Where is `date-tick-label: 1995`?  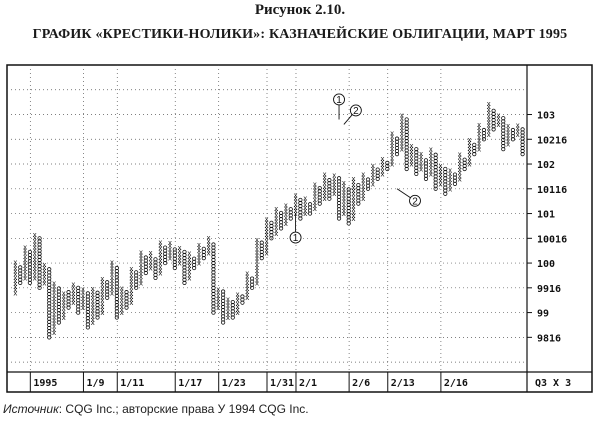
date-tick-label: 1995 is located at coordinates (45, 383).